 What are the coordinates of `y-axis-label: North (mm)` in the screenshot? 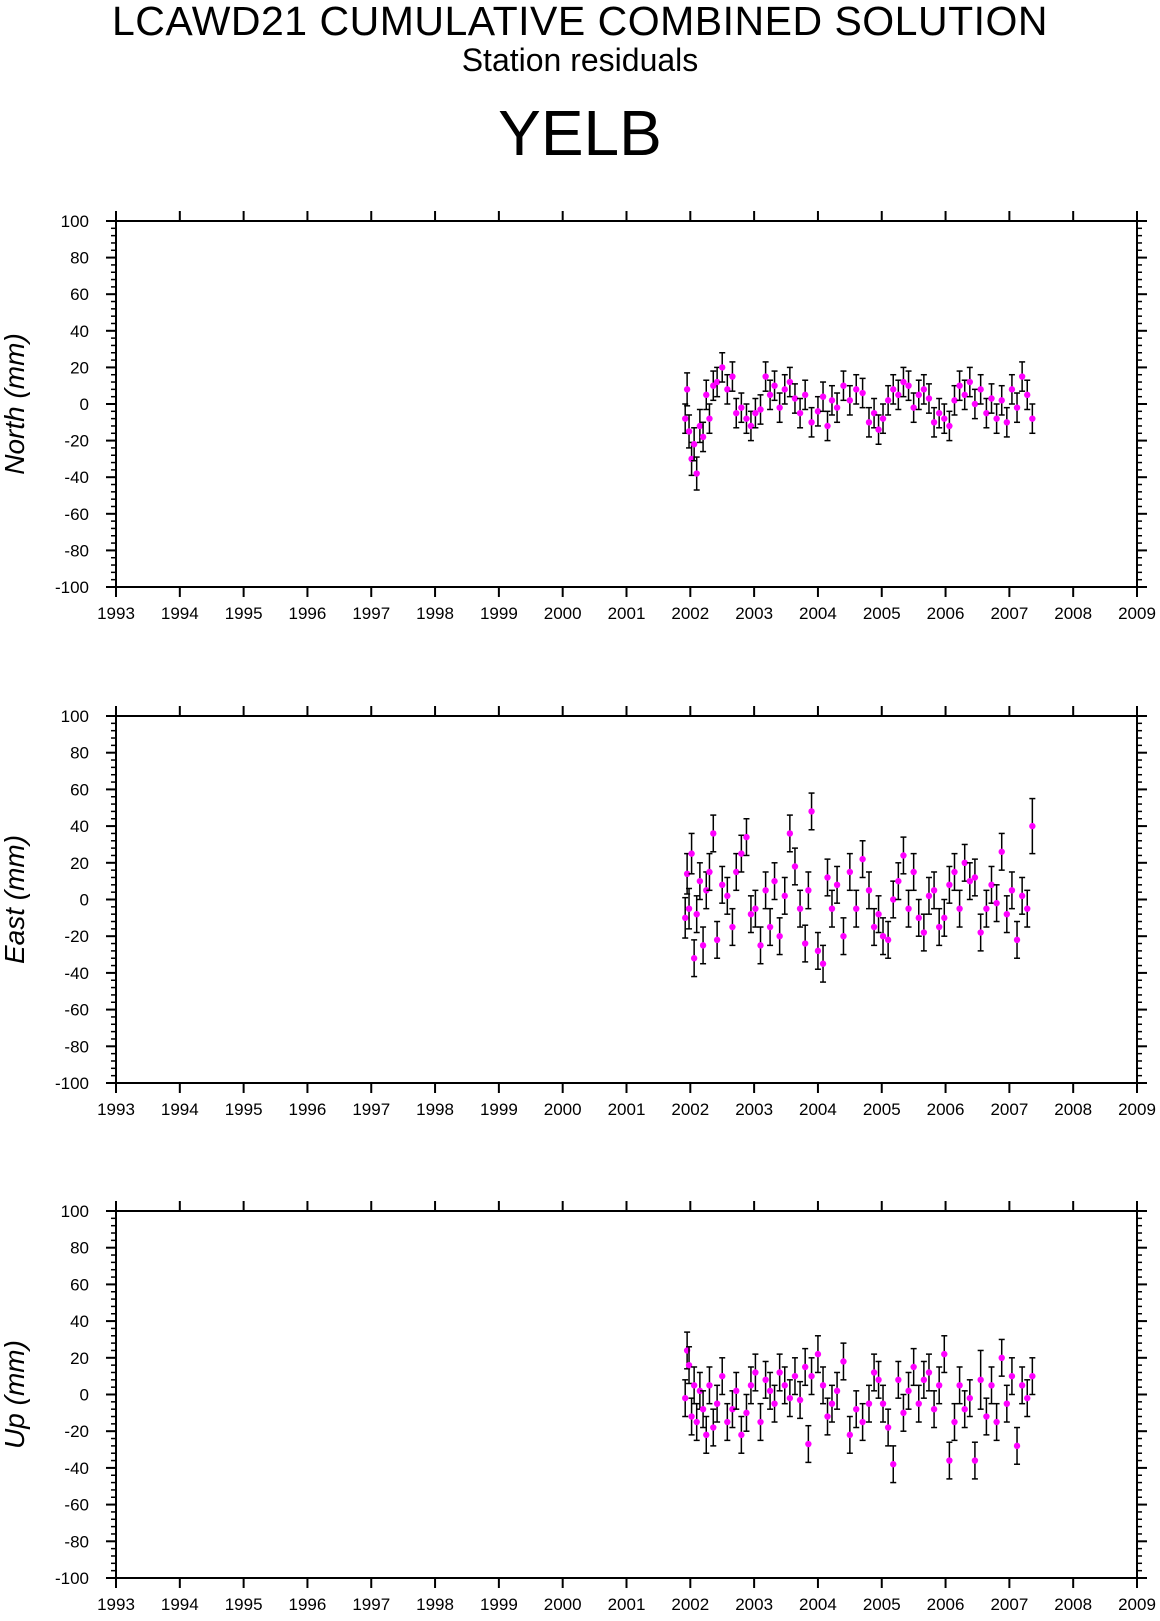 It's located at (15, 404).